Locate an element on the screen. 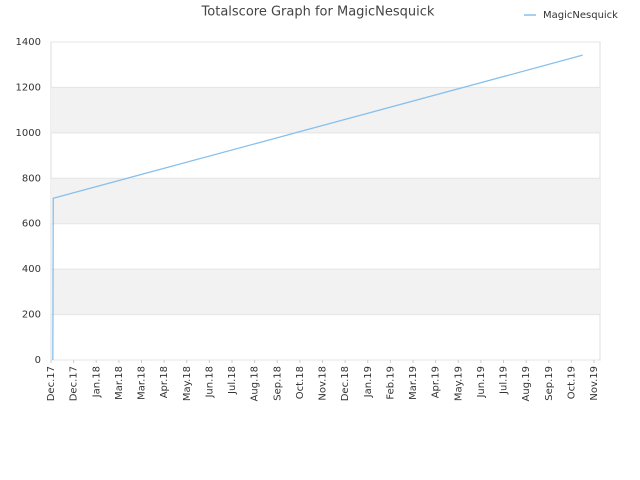  x-tick-label: Dec.18 is located at coordinates (345, 383).